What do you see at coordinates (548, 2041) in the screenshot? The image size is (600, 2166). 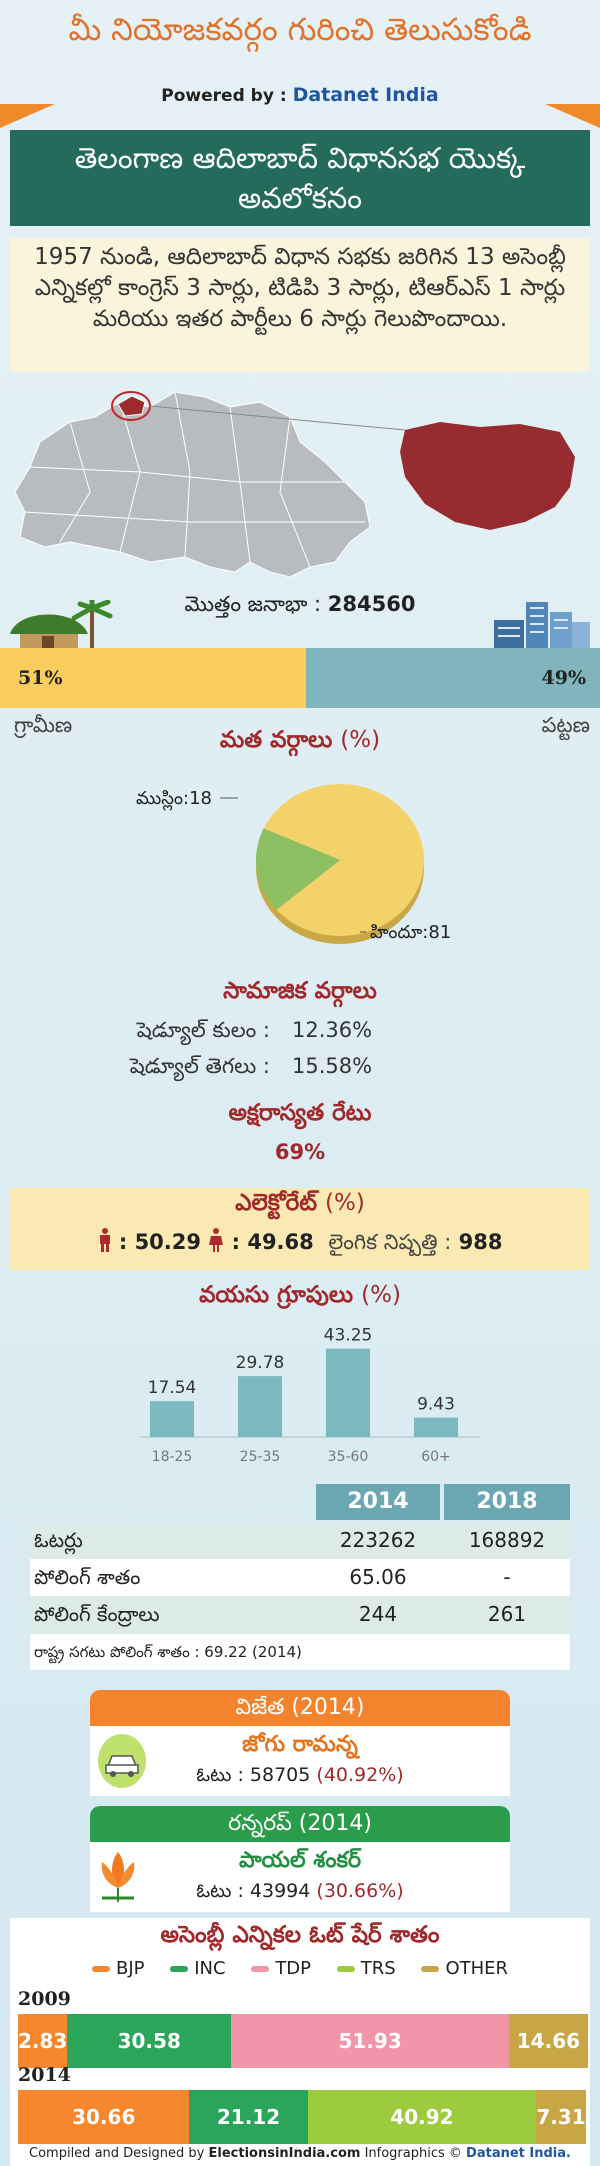 I see `vote-share-segment-other: 14.66` at bounding box center [548, 2041].